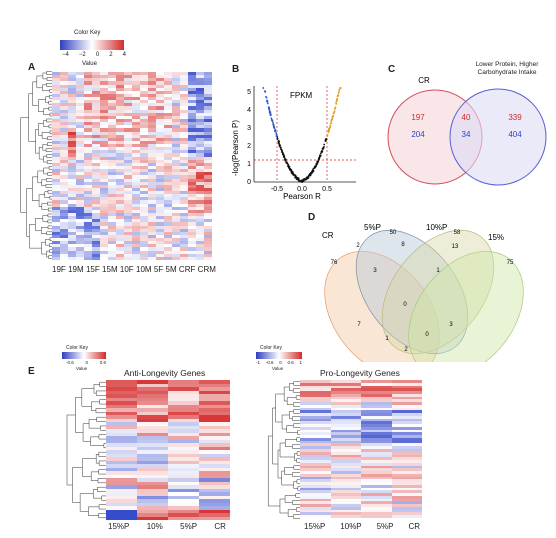 The image size is (556, 538). I want to click on venn-count-red: 339, so click(515, 117).